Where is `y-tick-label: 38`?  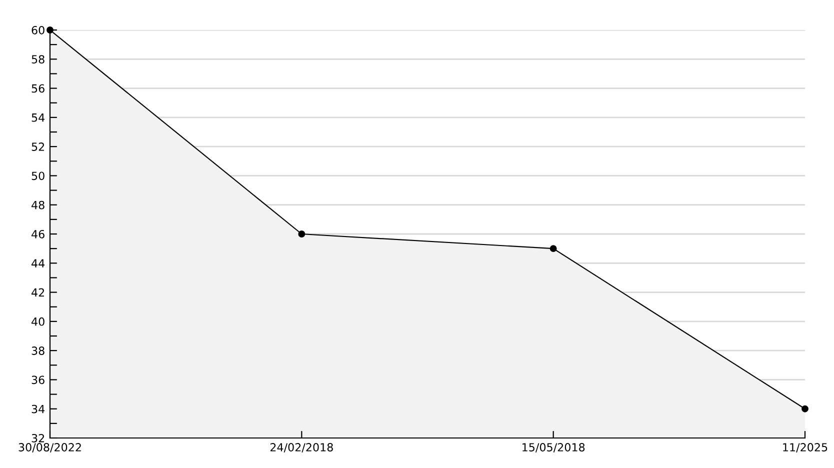
y-tick-label: 38 is located at coordinates (38, 350).